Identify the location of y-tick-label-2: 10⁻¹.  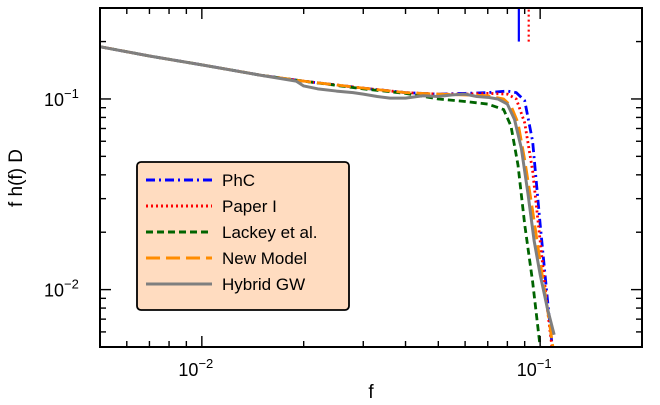
(61, 98).